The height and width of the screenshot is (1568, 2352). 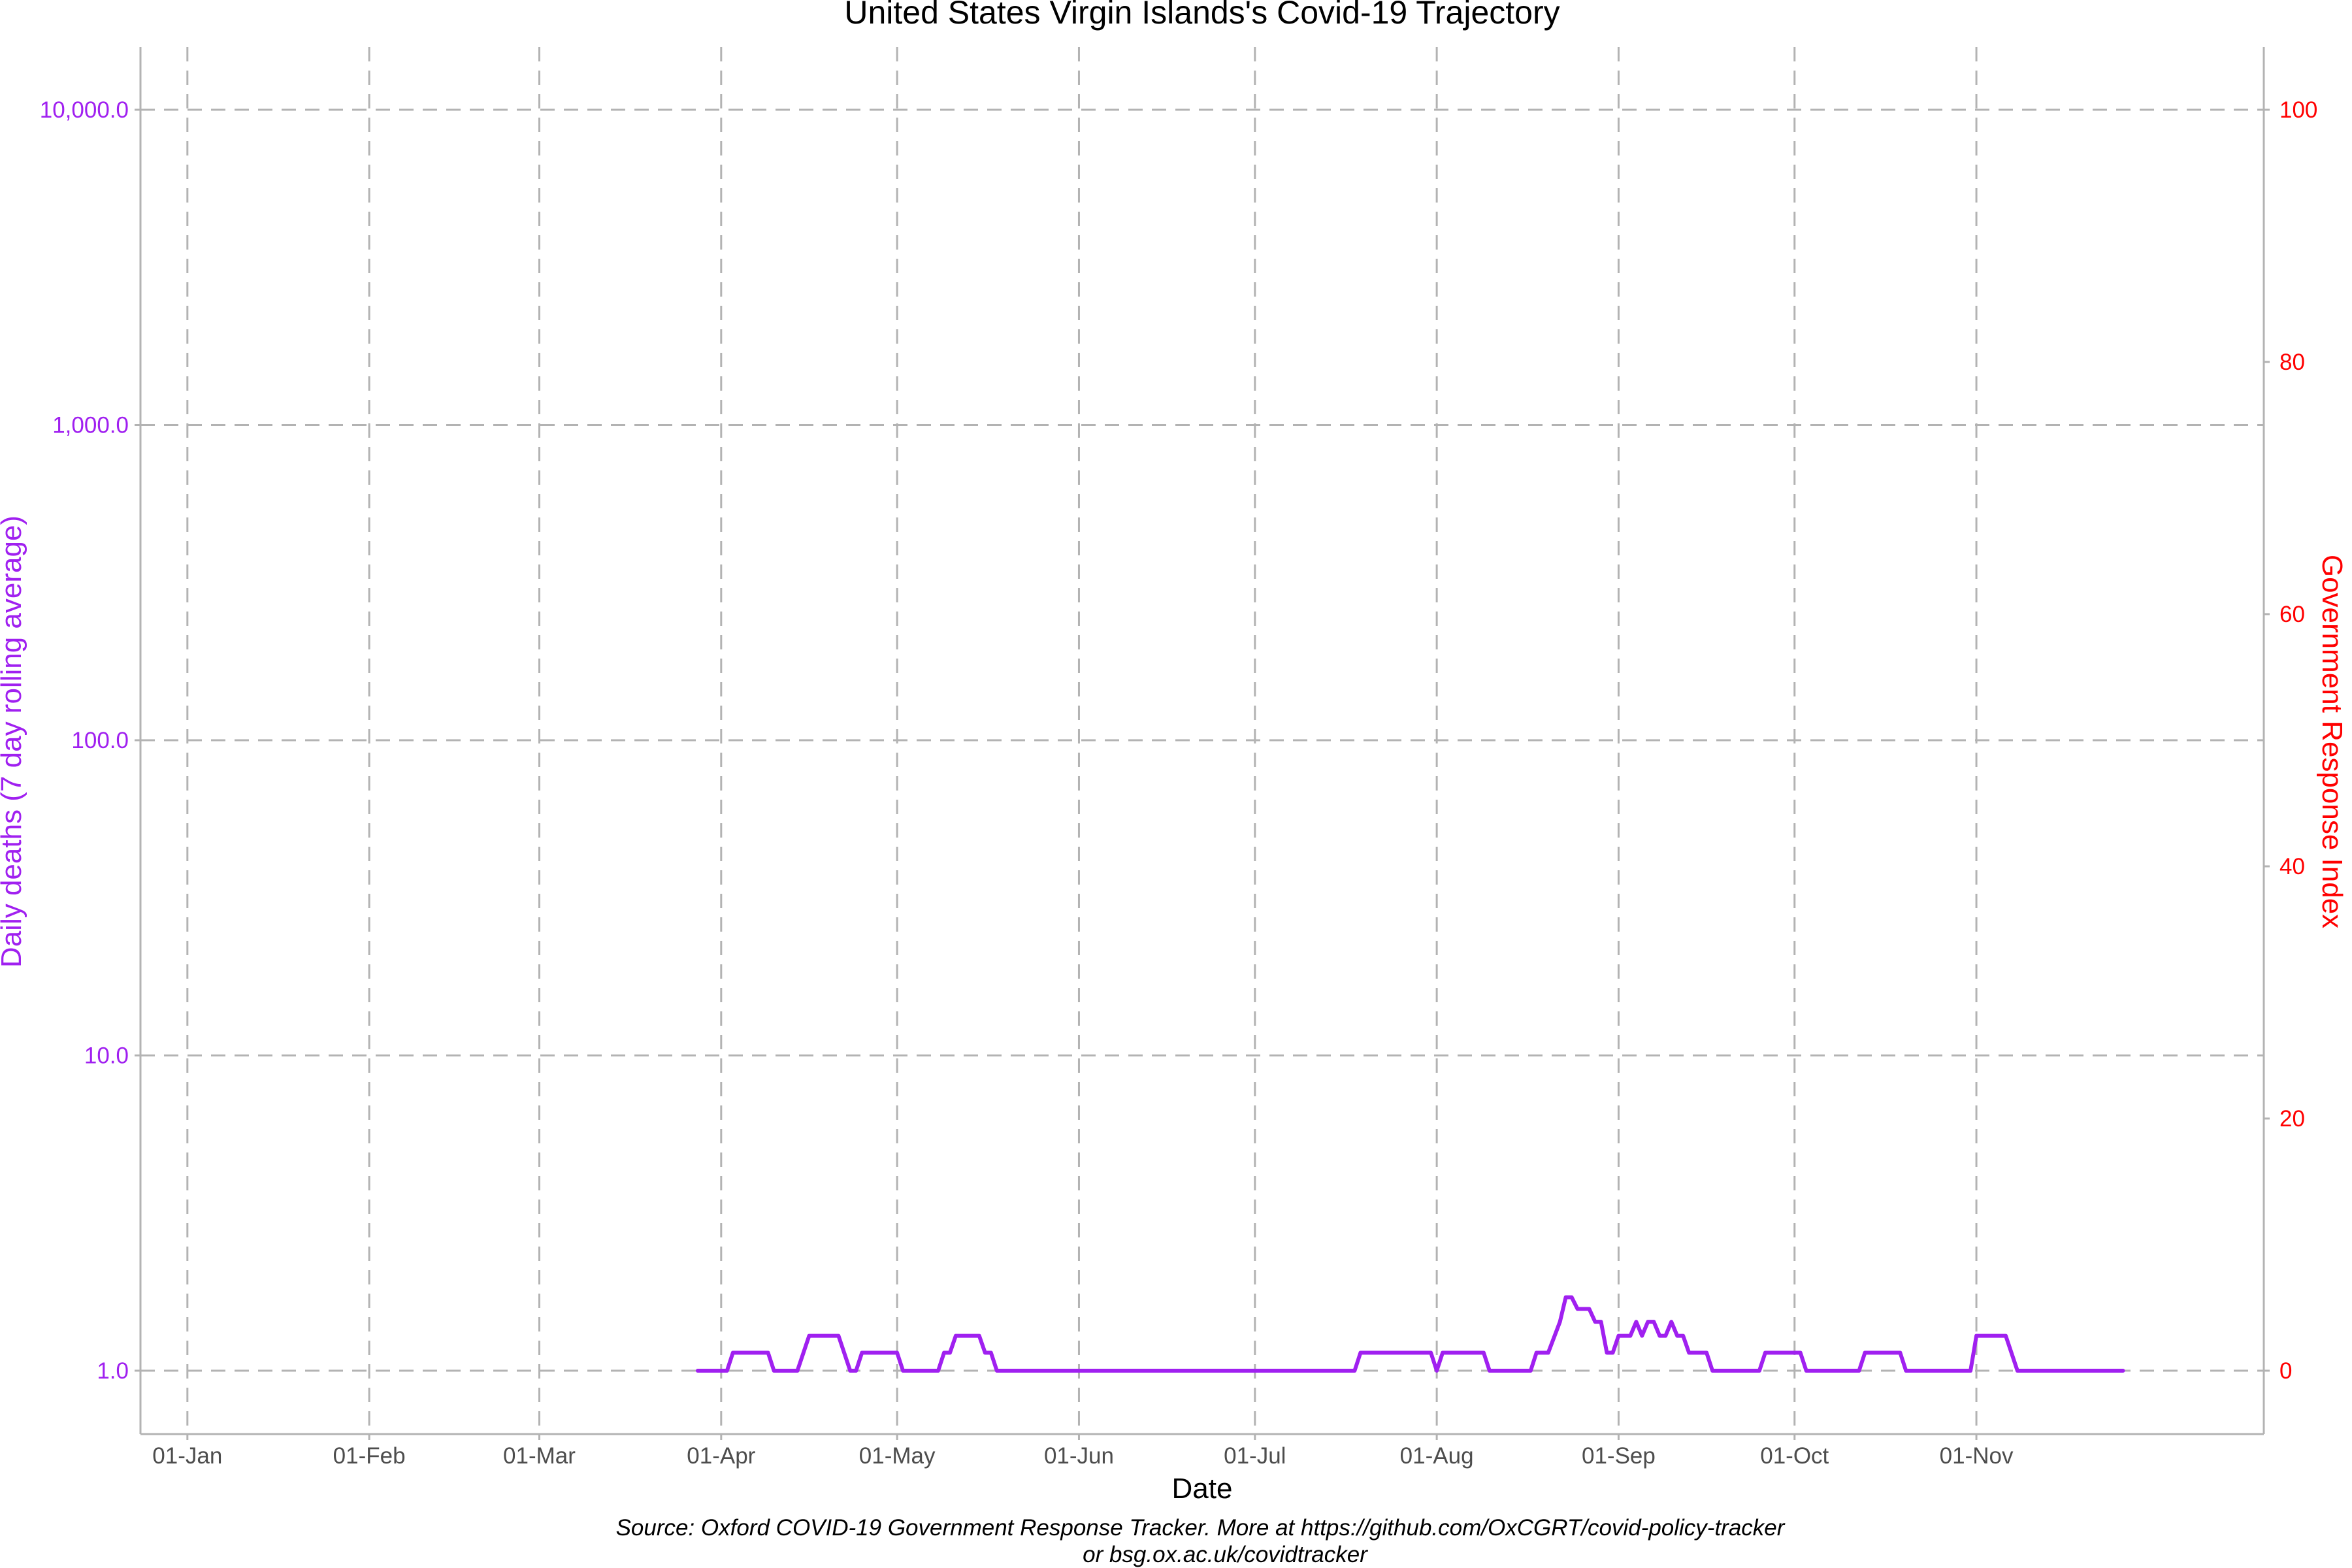 What do you see at coordinates (113, 1371) in the screenshot?
I see `y-tick-label: 1.0` at bounding box center [113, 1371].